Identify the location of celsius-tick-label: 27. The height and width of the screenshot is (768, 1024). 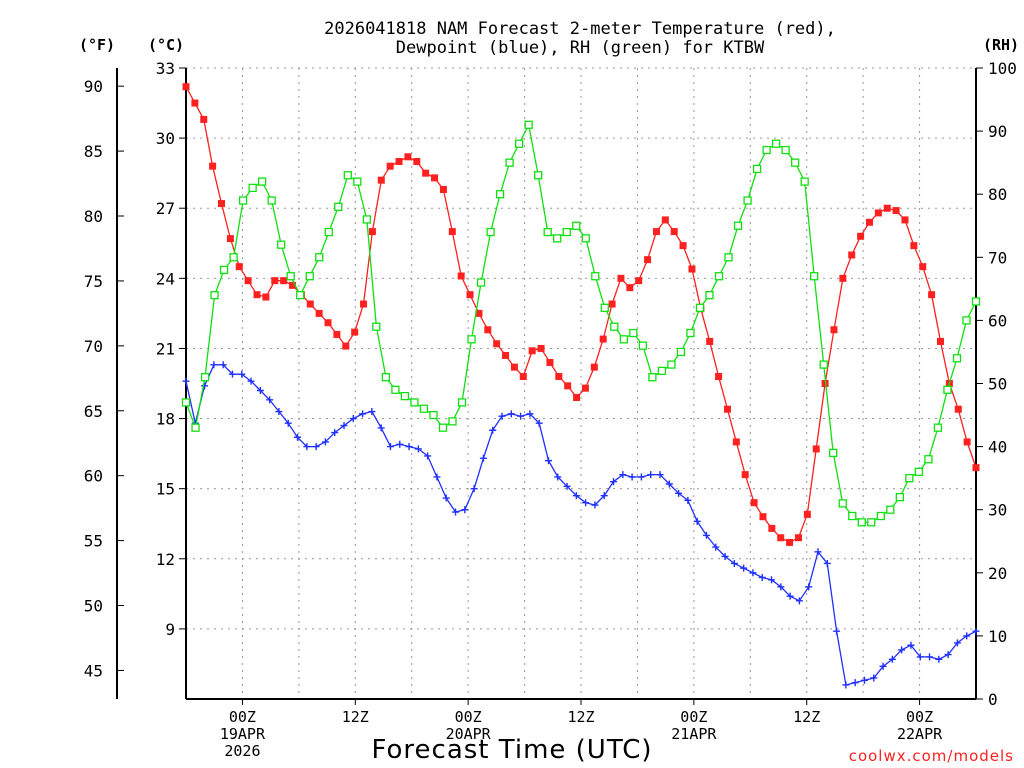
(165, 208).